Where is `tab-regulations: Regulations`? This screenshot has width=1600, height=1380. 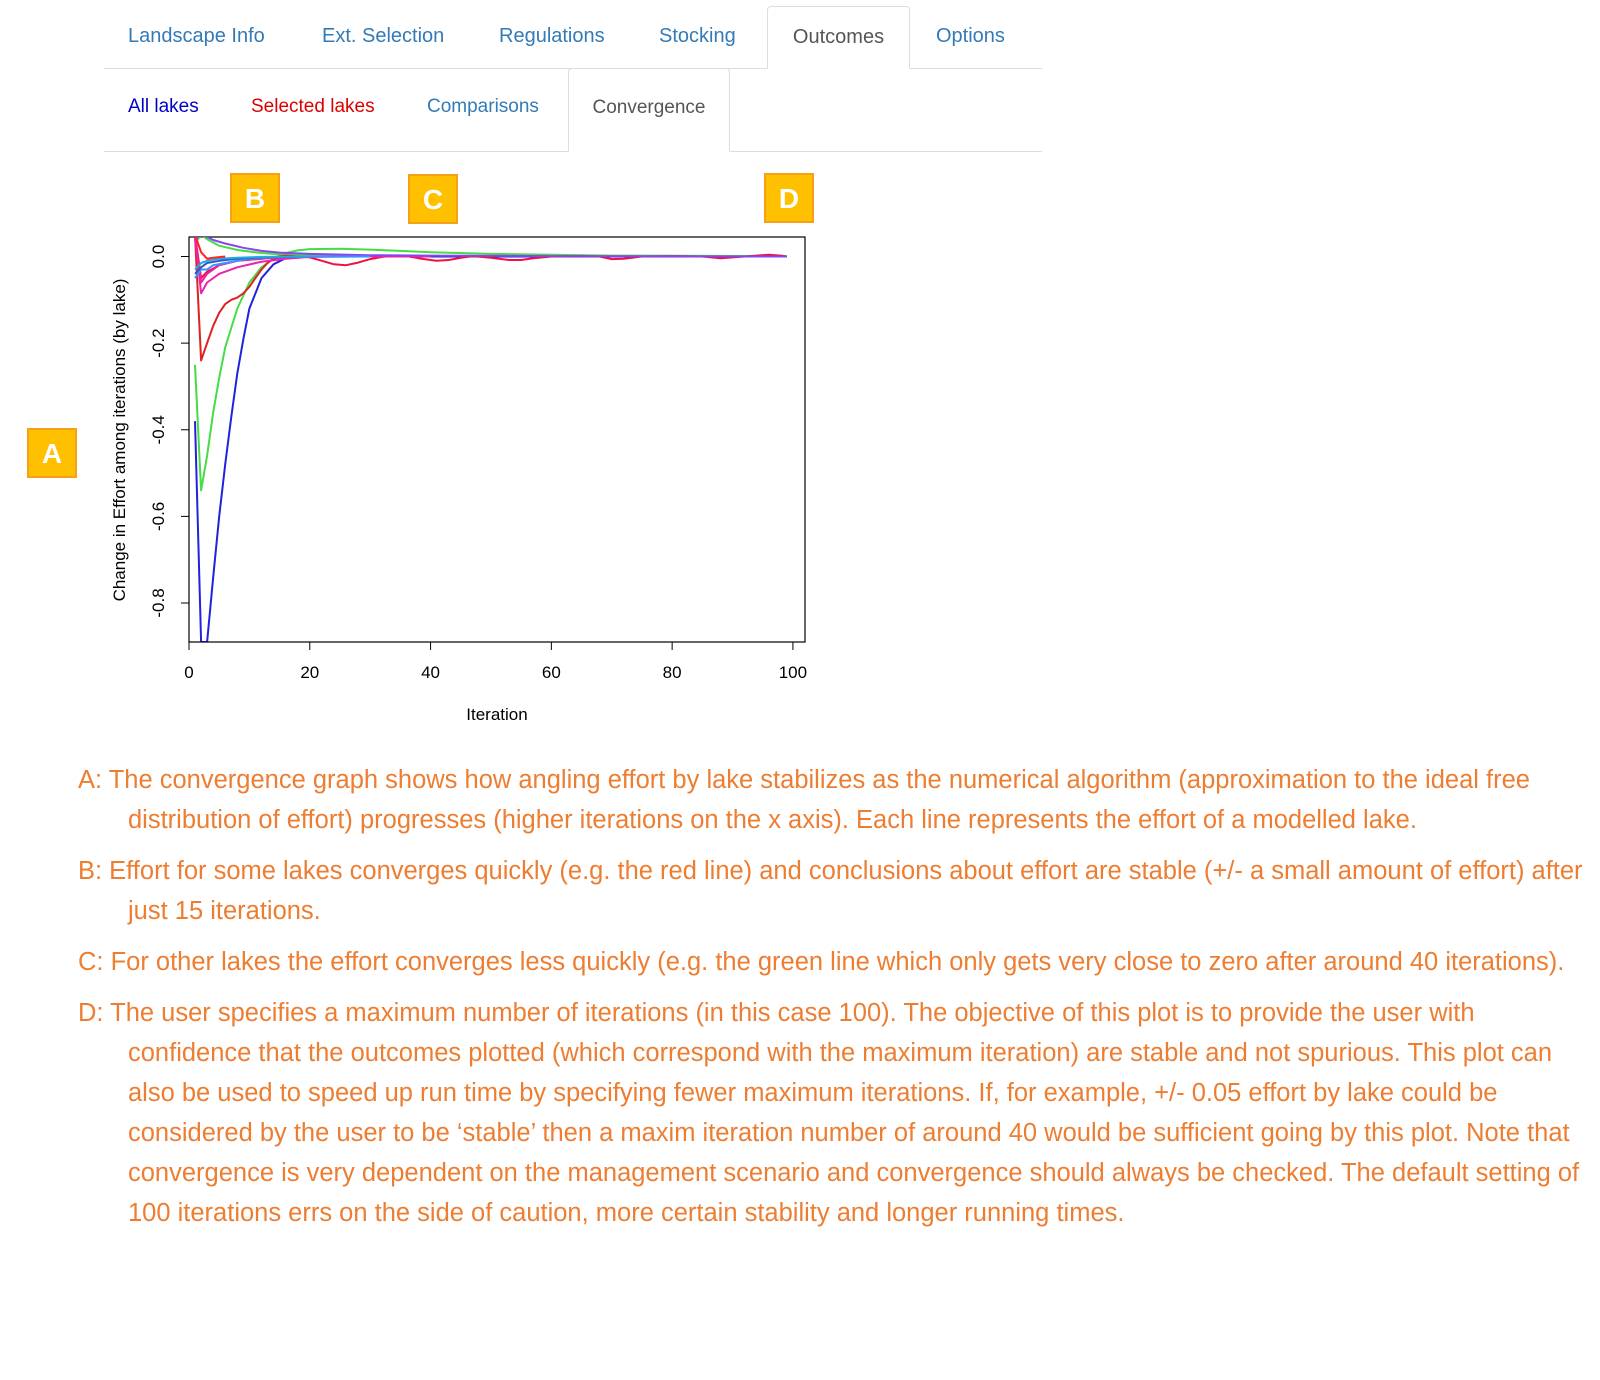 tab-regulations: Regulations is located at coordinates (552, 36).